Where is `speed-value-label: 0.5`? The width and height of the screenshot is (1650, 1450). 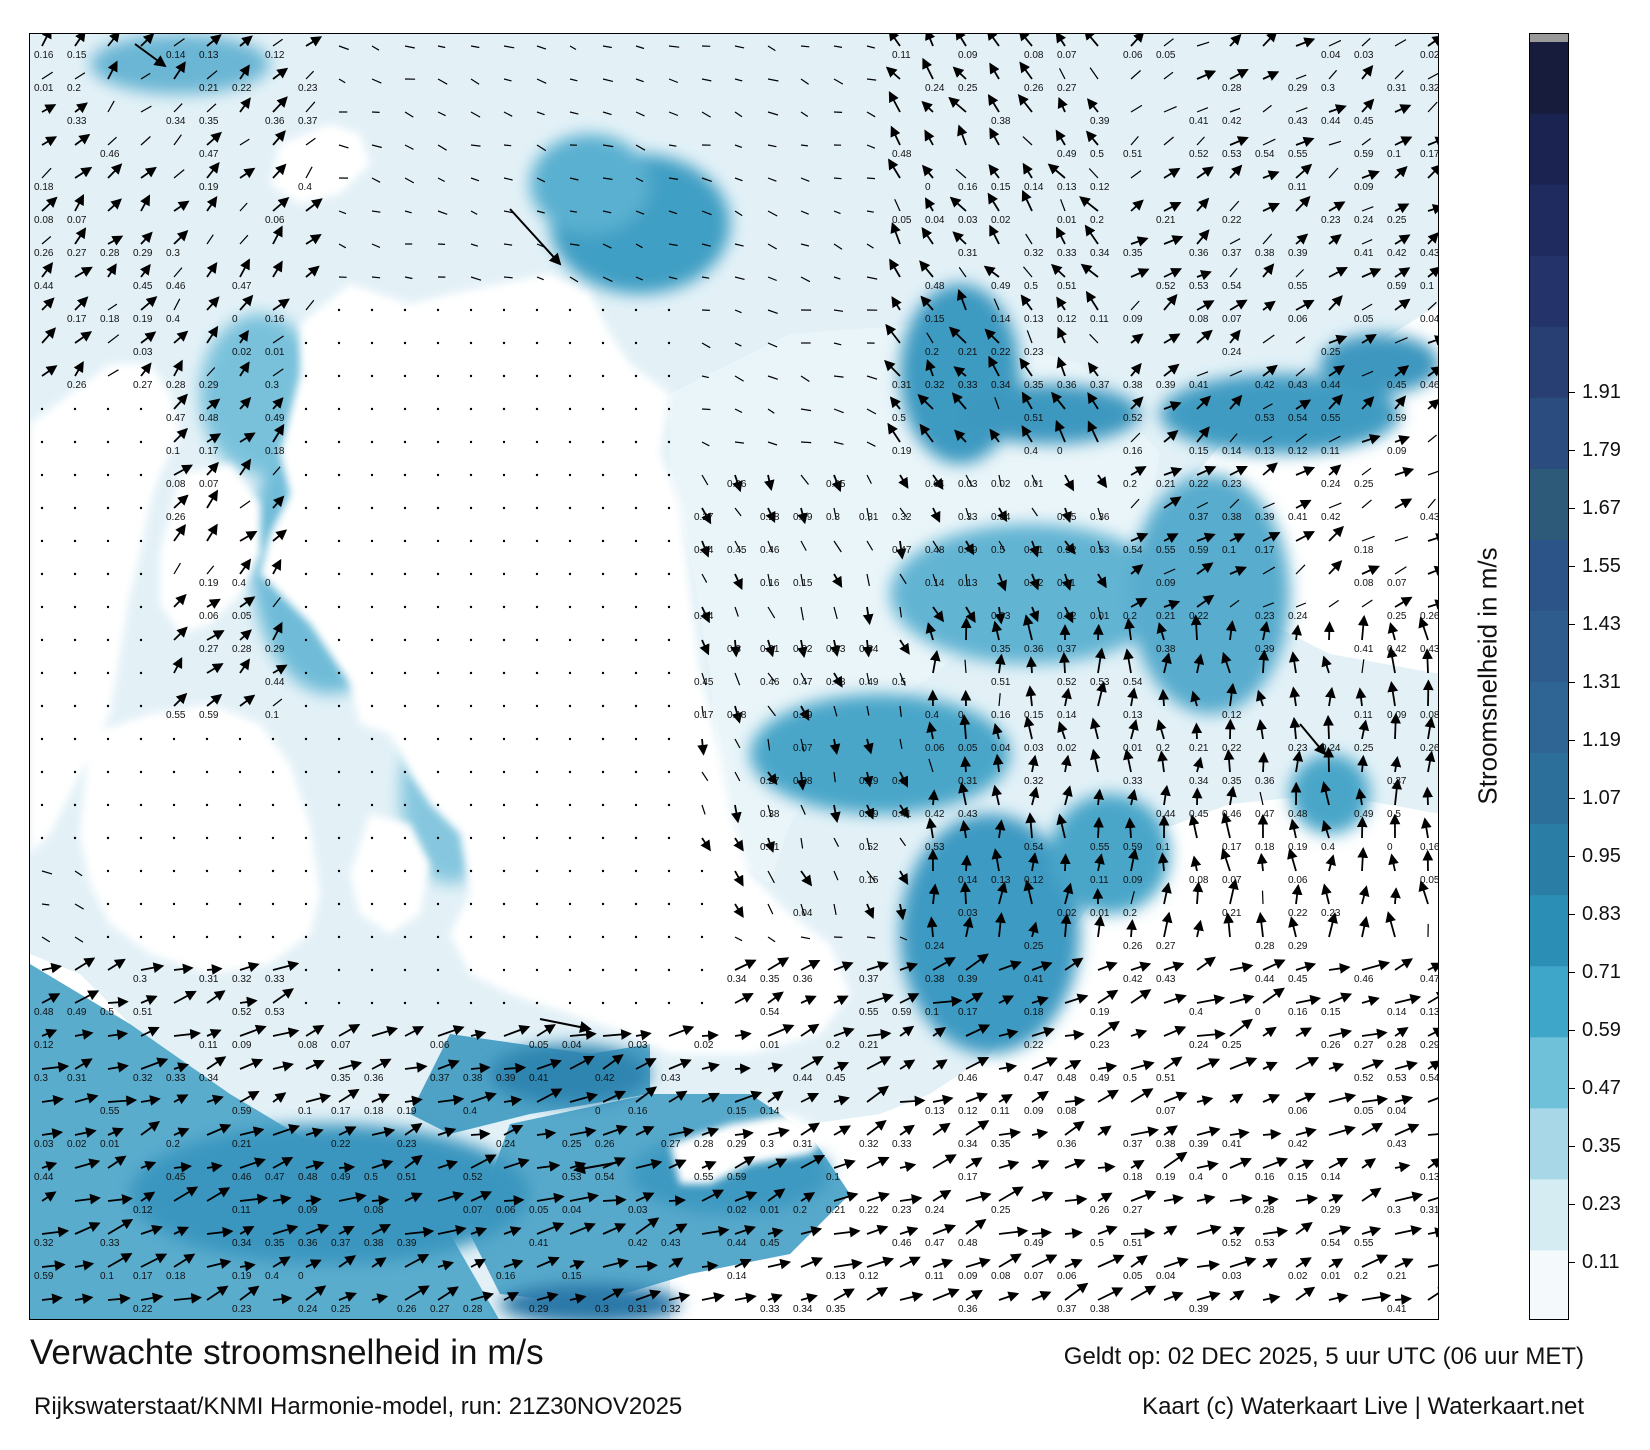
speed-value-label: 0.5 is located at coordinates (371, 1177).